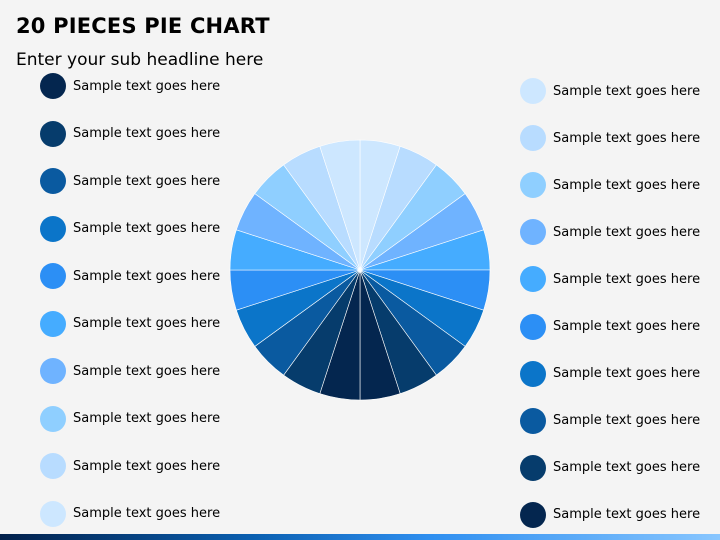 This screenshot has height=540, width=720. I want to click on pie-slice, so click(340, 205).